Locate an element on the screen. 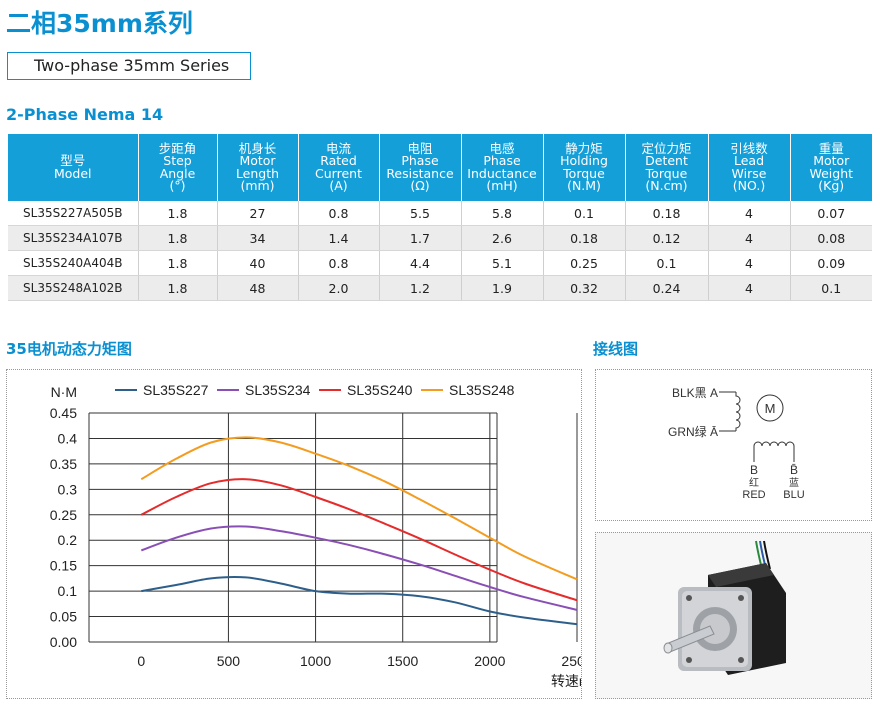  x-tick-label: 1500 is located at coordinates (402, 661).